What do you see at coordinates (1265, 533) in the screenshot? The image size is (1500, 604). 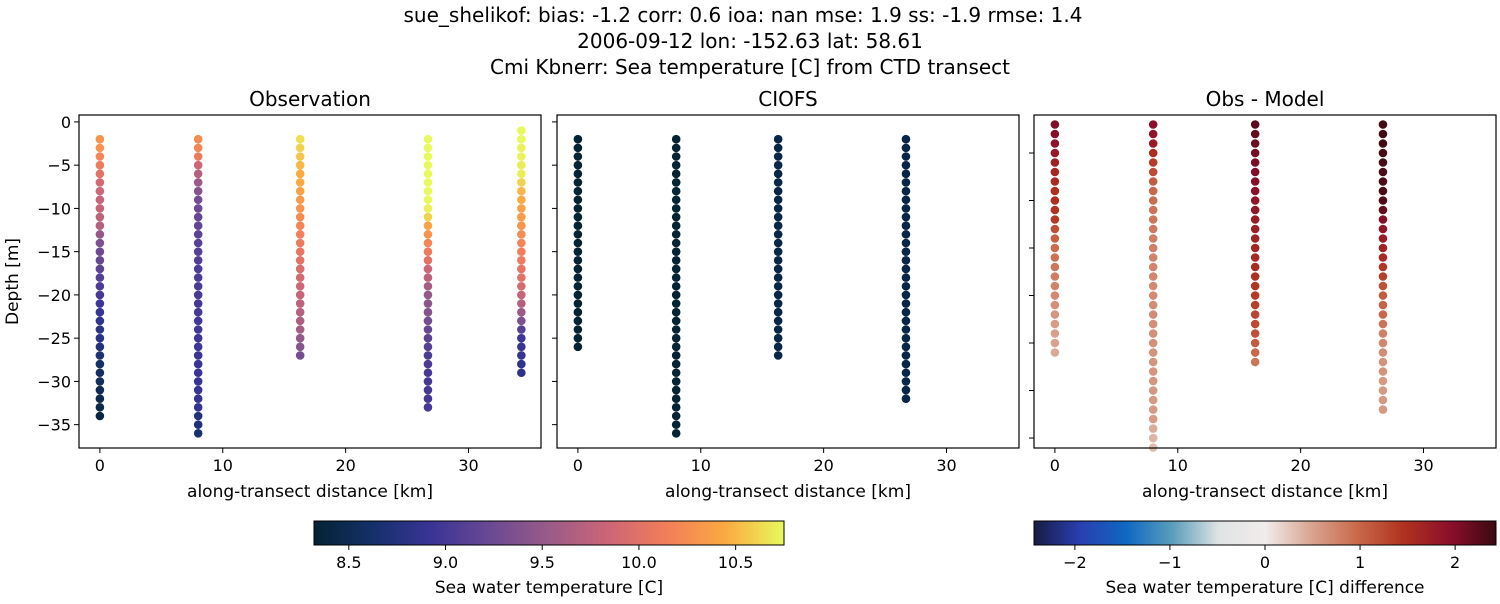 I see `colorbar-gradient` at bounding box center [1265, 533].